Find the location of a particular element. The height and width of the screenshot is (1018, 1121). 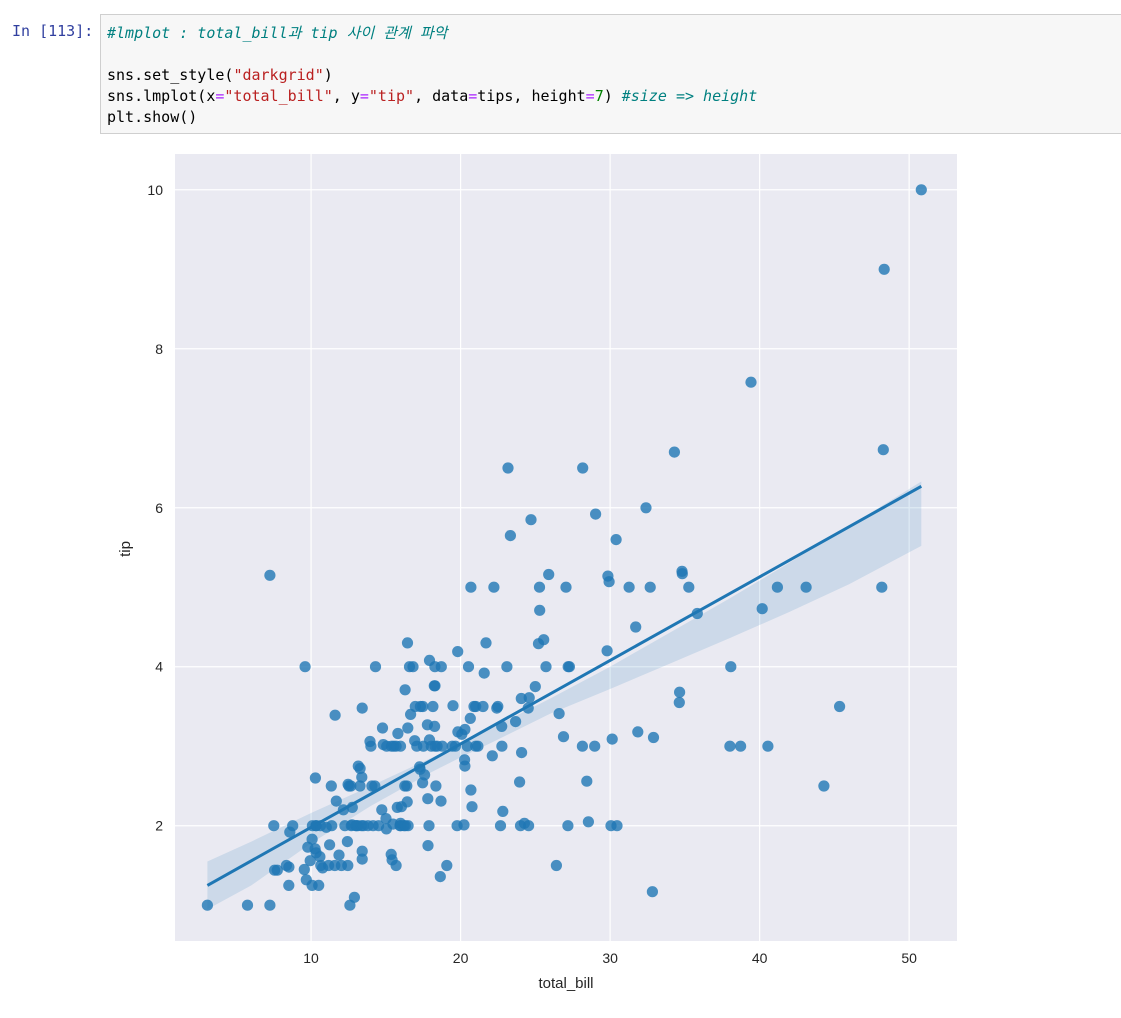

code-set-style-close: ) is located at coordinates (328, 75).